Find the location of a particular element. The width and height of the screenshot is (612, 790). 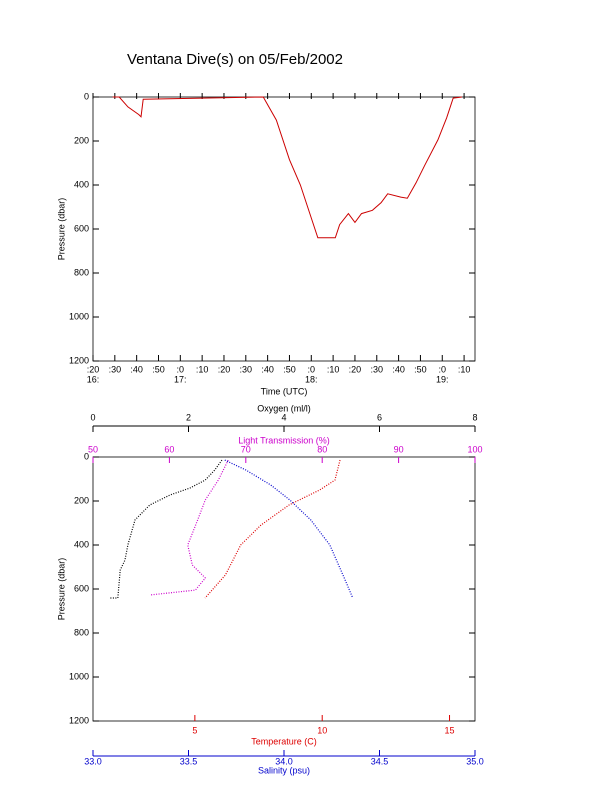

x-hour-label: 18: is located at coordinates (311, 379).